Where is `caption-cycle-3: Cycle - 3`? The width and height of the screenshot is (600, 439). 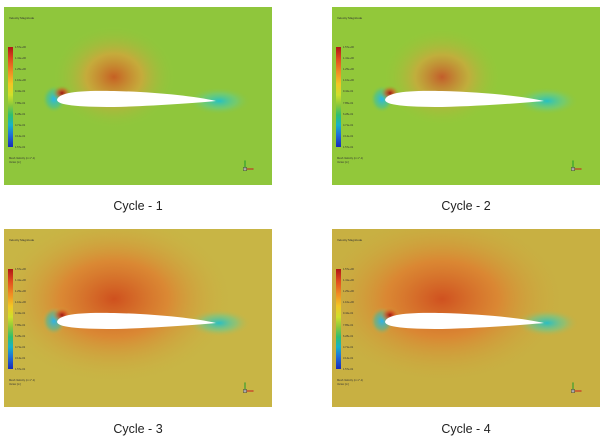 caption-cycle-3: Cycle - 3 is located at coordinates (138, 429).